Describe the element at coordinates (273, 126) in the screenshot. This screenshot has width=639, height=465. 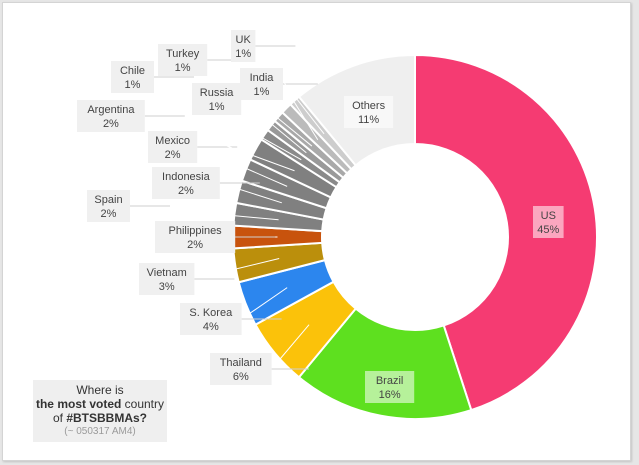
I see `leader-line-russia` at that location.